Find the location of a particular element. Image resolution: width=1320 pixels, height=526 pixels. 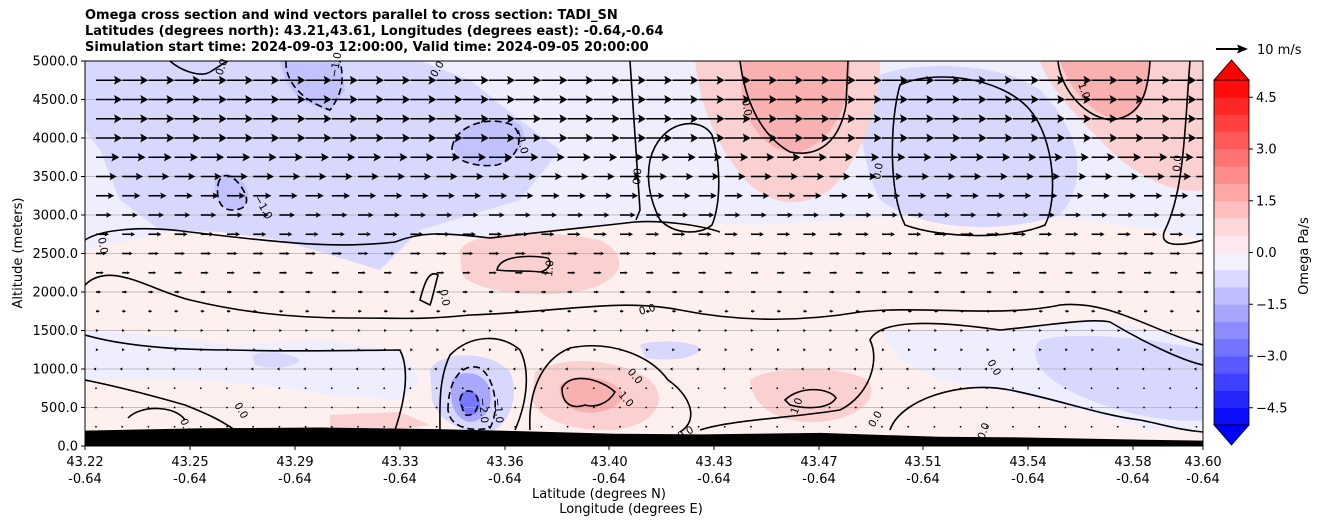

contour-zero-low-left is located at coordinates (246, 382).